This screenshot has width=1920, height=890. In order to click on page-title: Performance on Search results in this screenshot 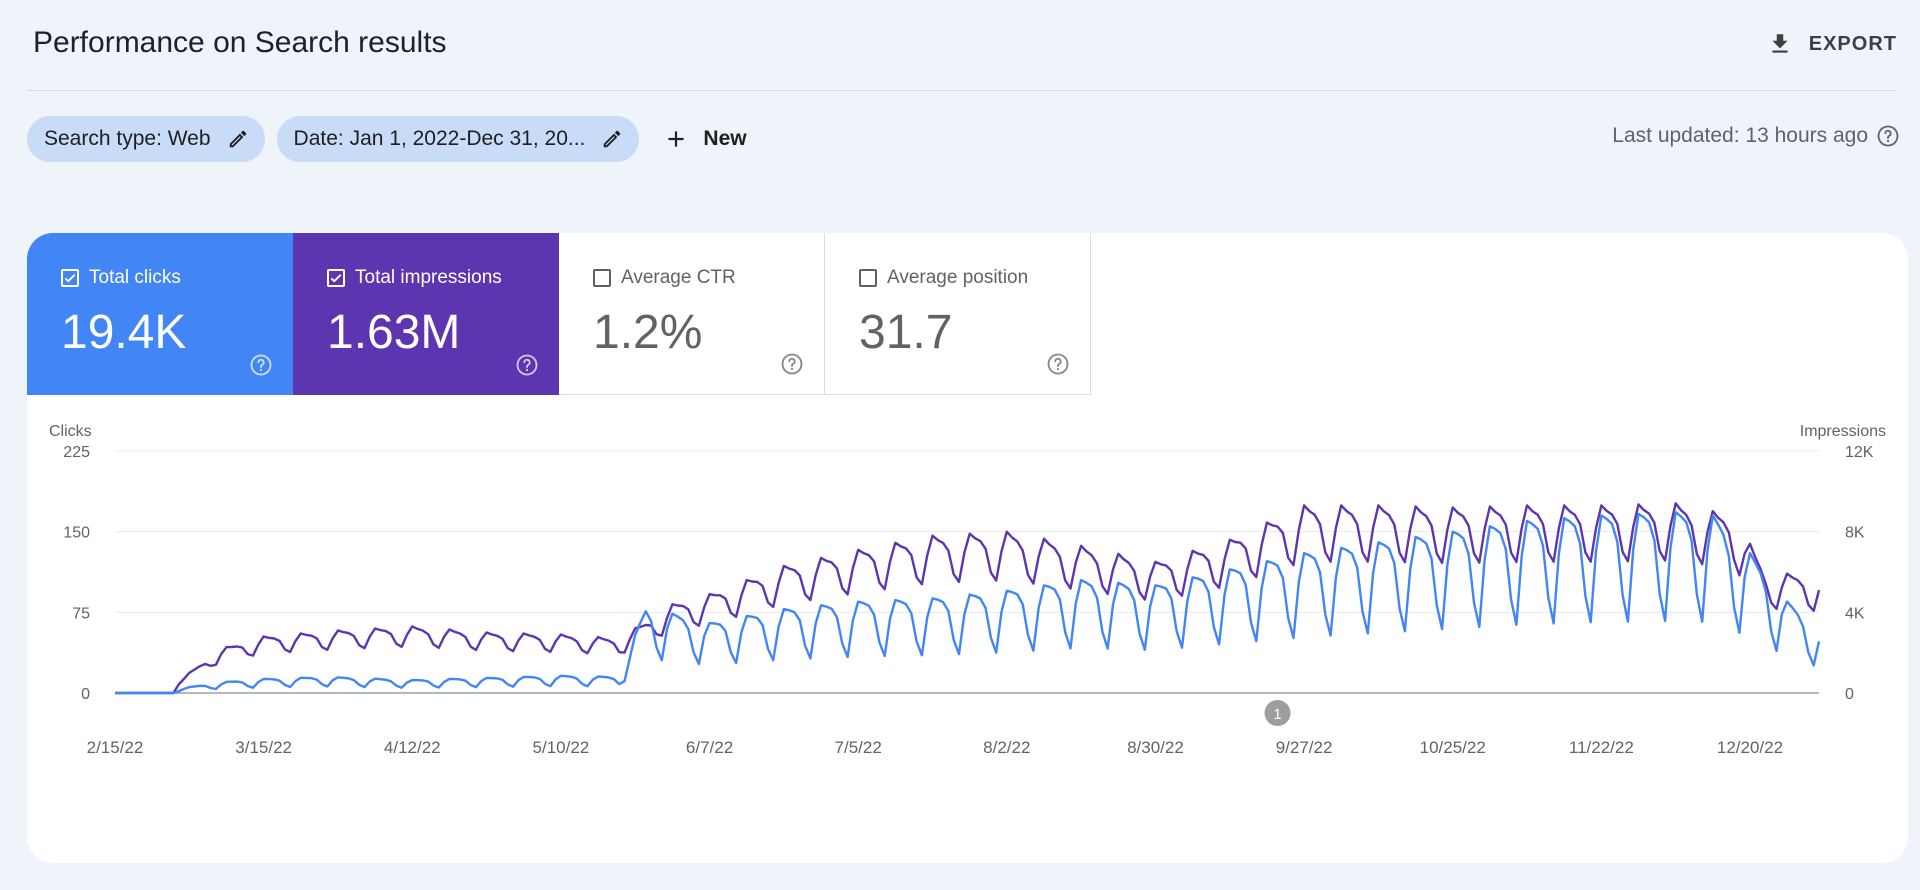, I will do `click(240, 42)`.